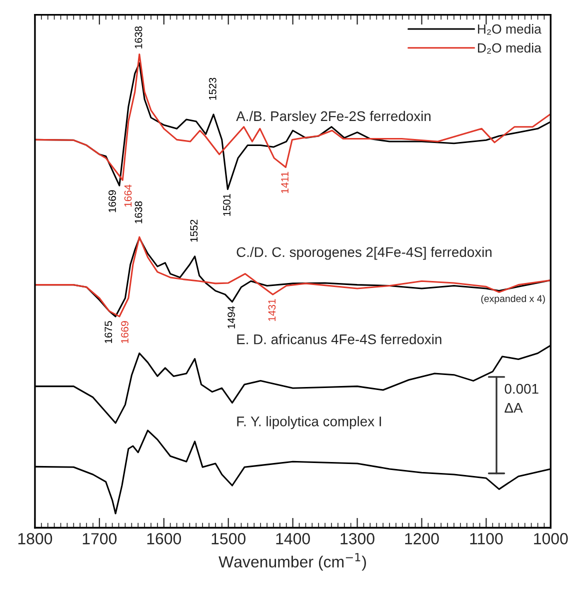 The image size is (573, 591). Describe the element at coordinates (164, 538) in the screenshot. I see `x-tick-label: 1600` at that location.